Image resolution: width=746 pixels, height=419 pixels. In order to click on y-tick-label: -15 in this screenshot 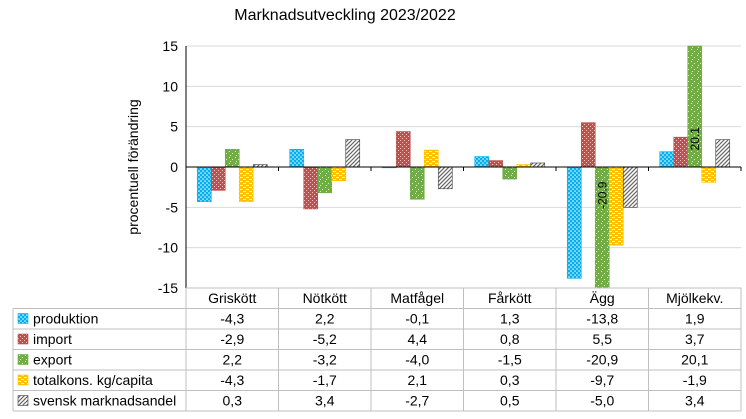, I will do `click(168, 288)`.